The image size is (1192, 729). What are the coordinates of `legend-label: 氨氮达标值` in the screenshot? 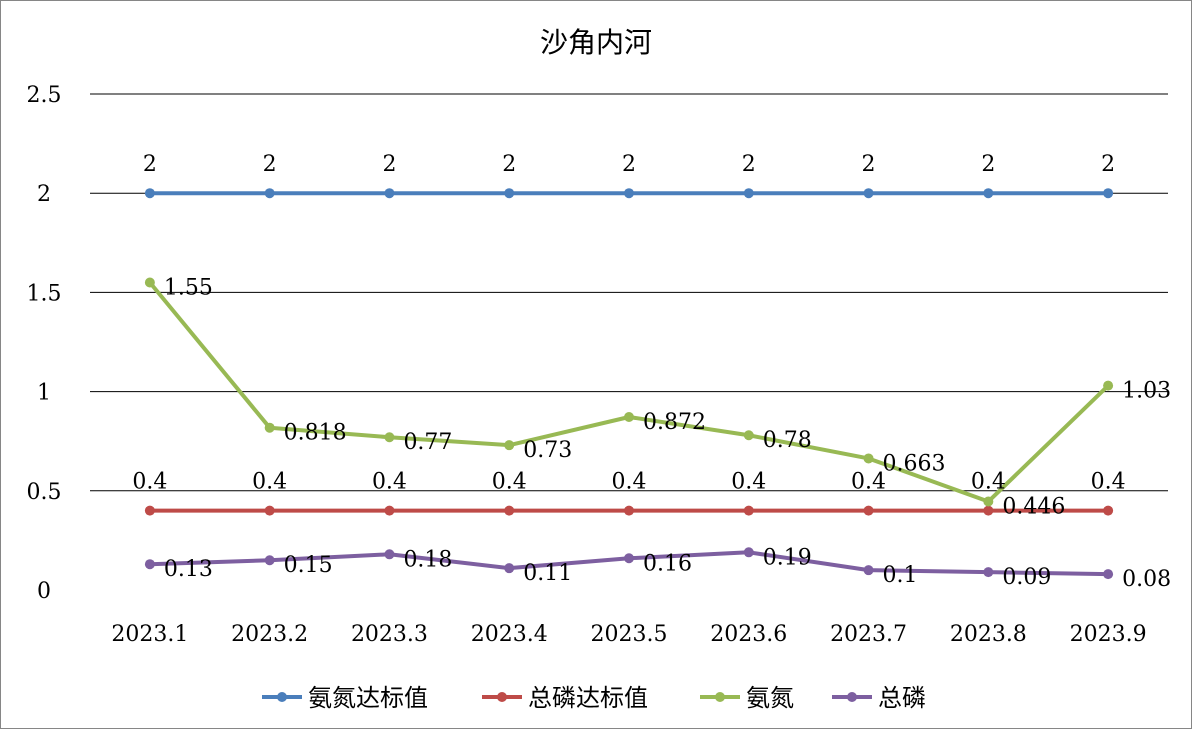 It's located at (368, 698).